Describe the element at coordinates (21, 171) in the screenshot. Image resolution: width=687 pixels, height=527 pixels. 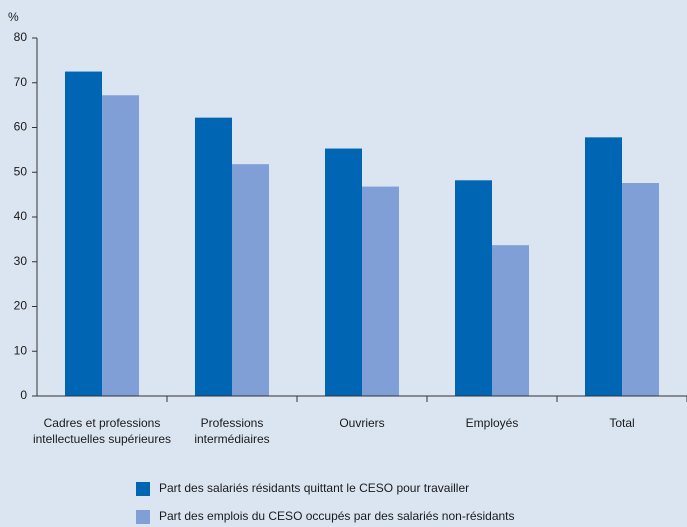
I see `y-tick-label: 50` at that location.